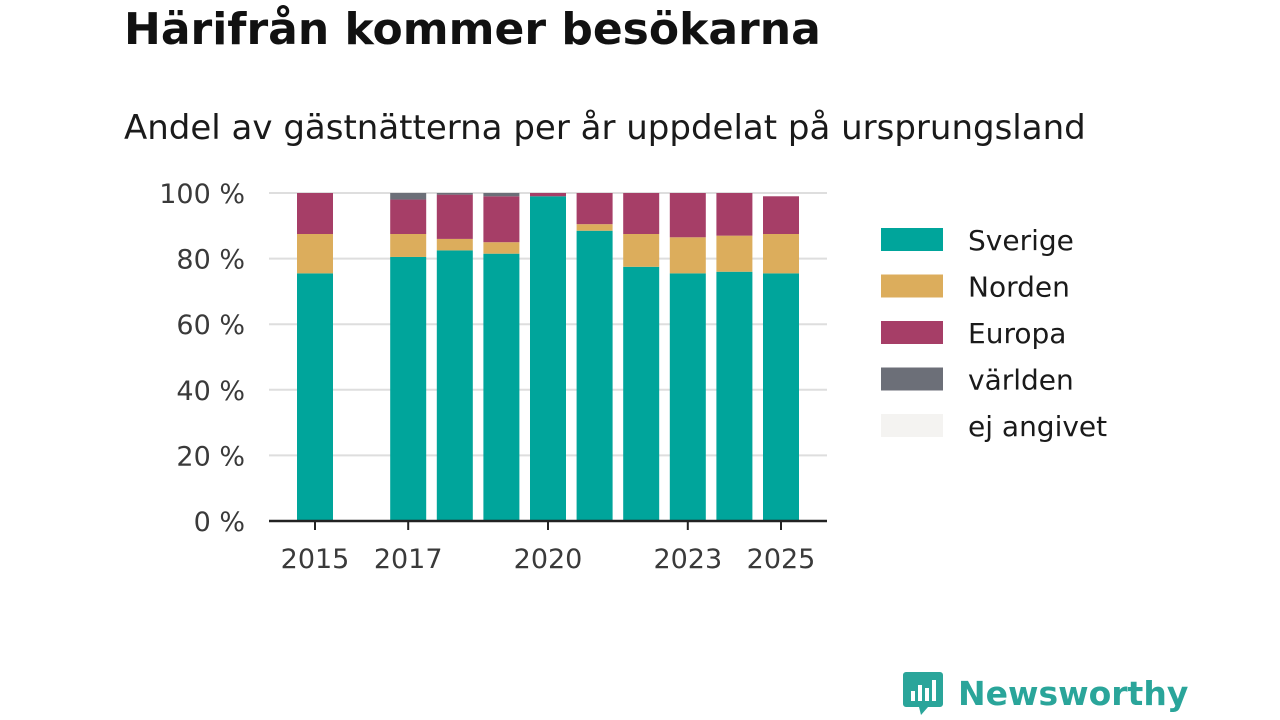 The height and width of the screenshot is (720, 1280). I want to click on brand-name: Newsworthy, so click(1073, 693).